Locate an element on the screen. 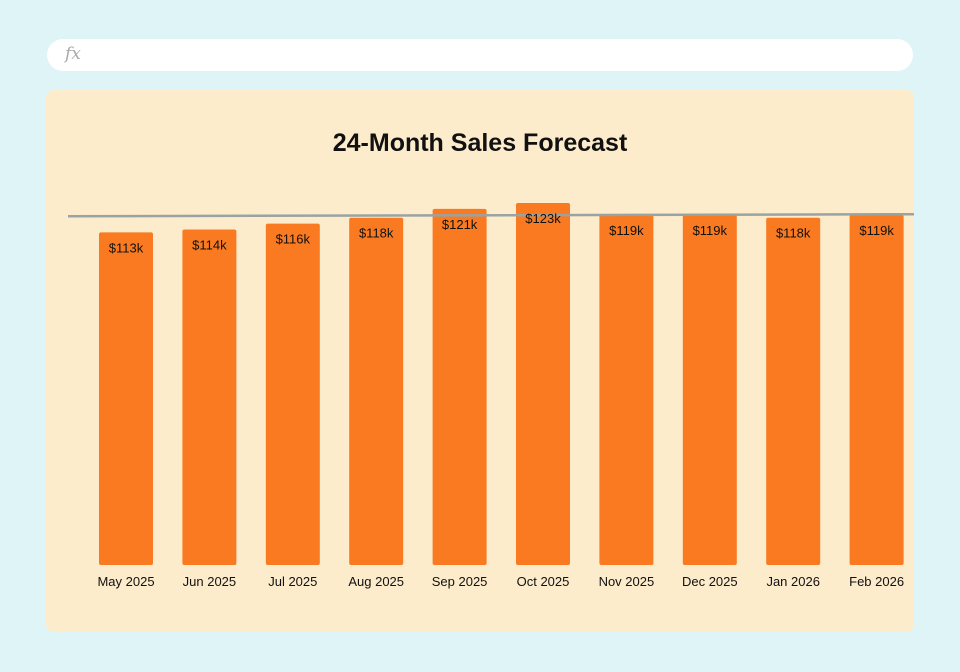  x-tick-label: Dec 2025 is located at coordinates (710, 581).